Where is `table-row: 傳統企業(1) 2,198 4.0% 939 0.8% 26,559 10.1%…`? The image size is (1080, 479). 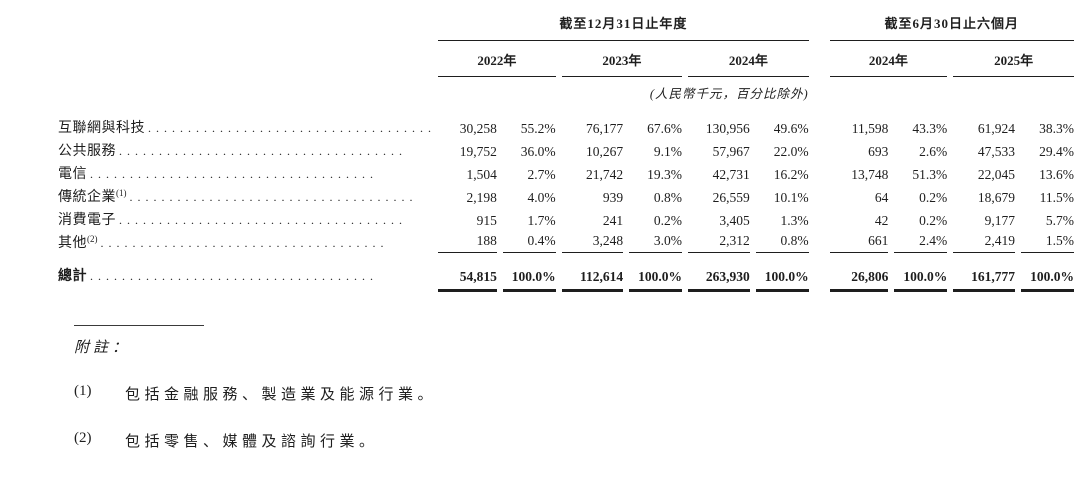
table-row: 傳統企業(1) 2,198 4.0% 939 0.8% 26,559 10.1%… is located at coordinates (566, 195).